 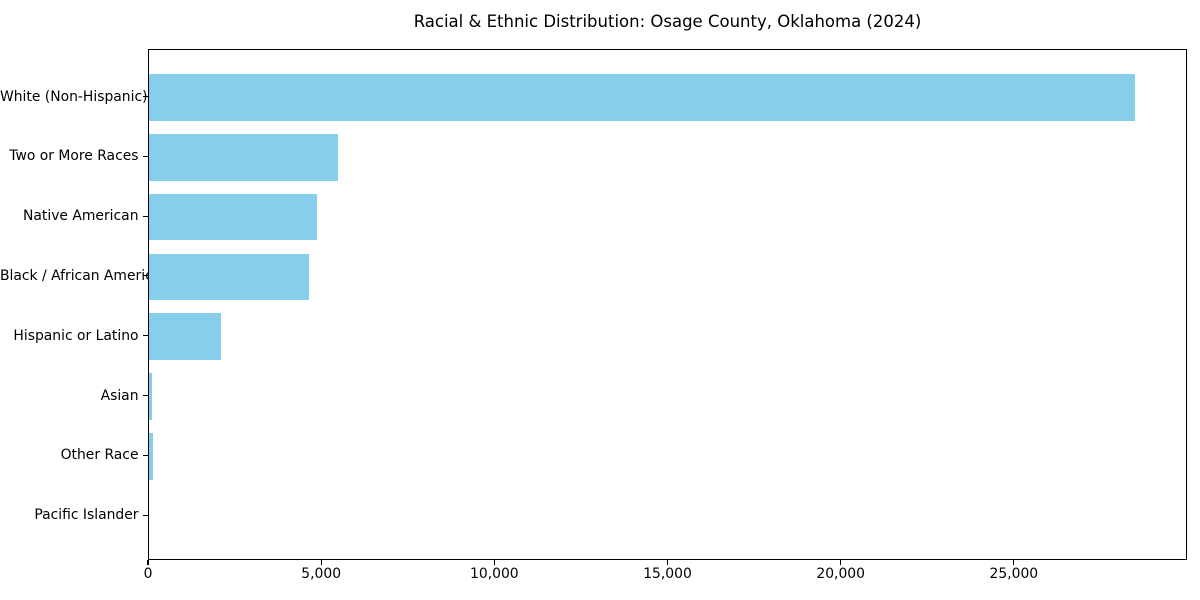 I want to click on y-axis-label-pacific-islander: Pacific Islander, so click(x=86, y=515).